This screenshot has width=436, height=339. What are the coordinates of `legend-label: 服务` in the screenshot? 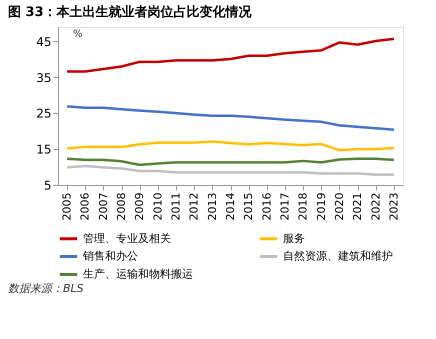 It's located at (294, 238).